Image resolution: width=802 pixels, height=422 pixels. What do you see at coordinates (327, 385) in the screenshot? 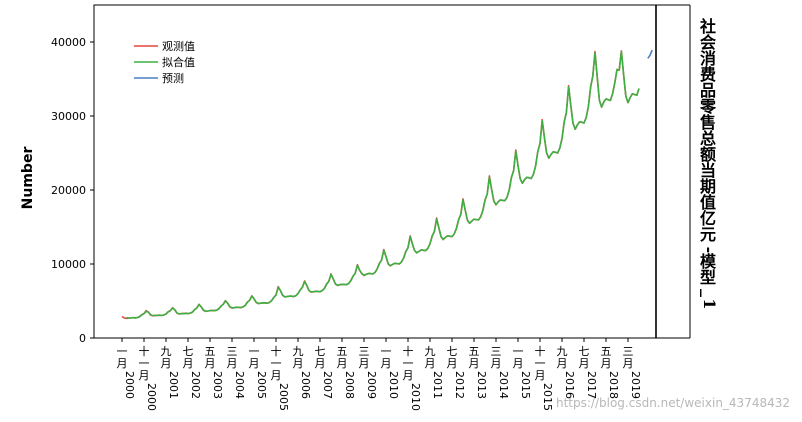
I see `svg-text: 2007` at bounding box center [327, 385].